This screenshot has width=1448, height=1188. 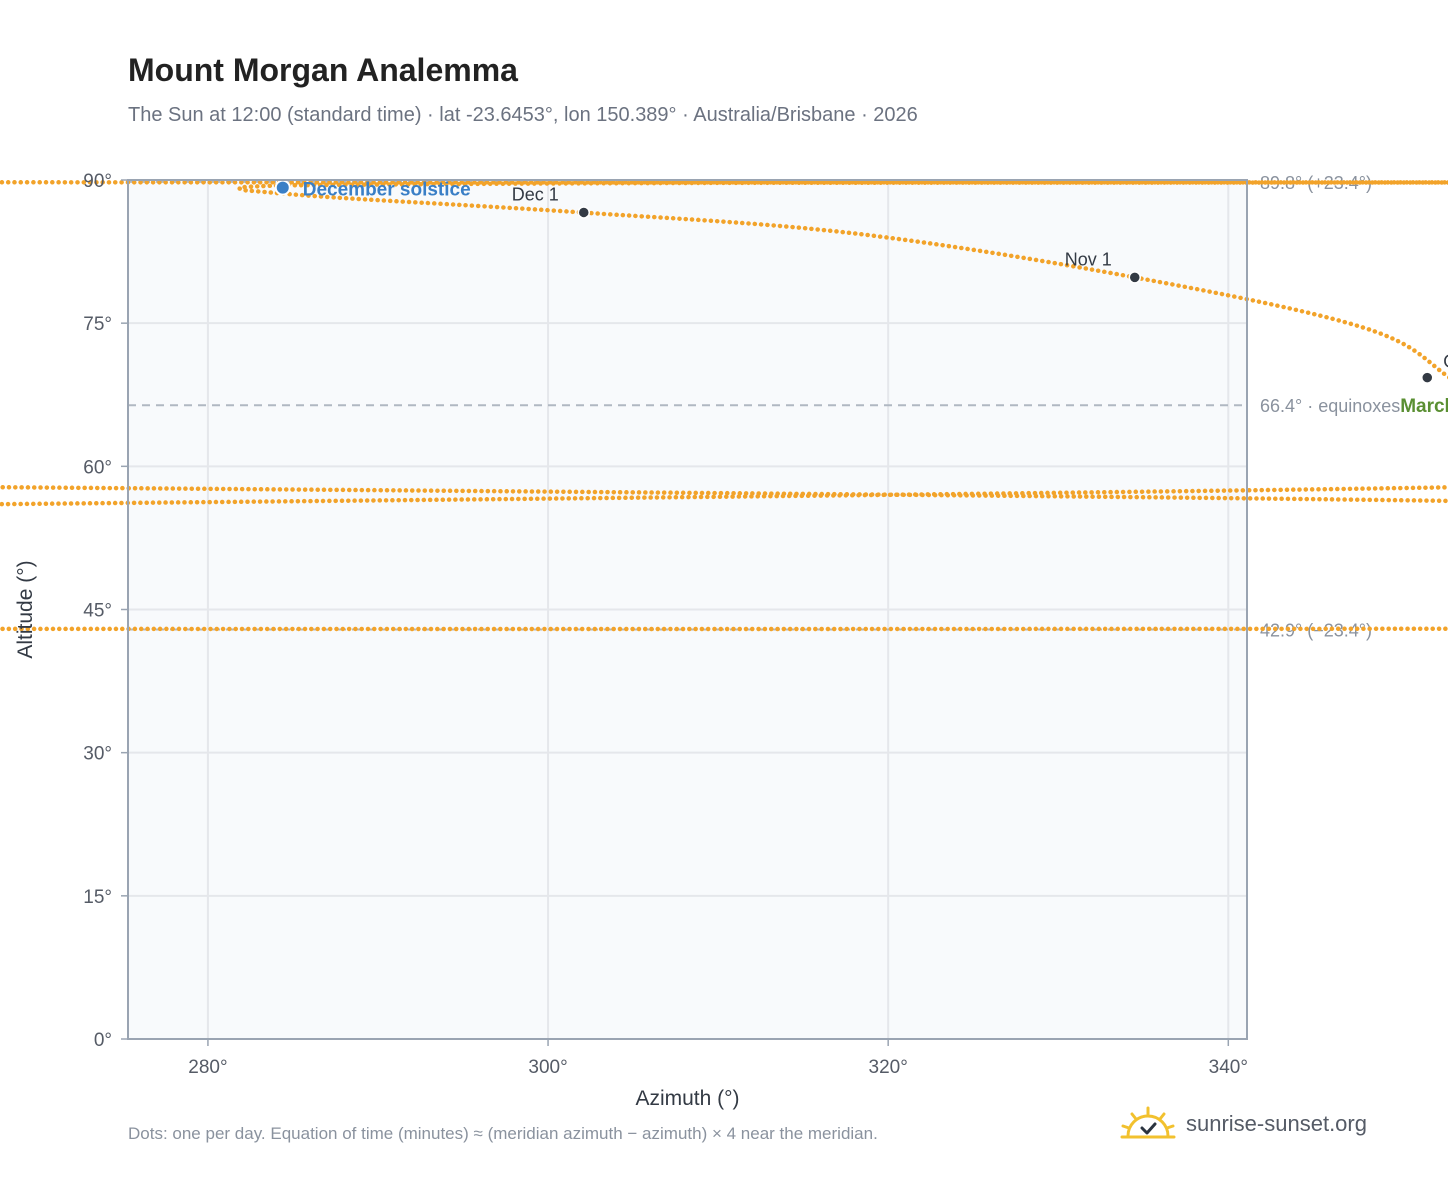 What do you see at coordinates (323, 70) in the screenshot?
I see `chart-title: Mount Morgan Analemma` at bounding box center [323, 70].